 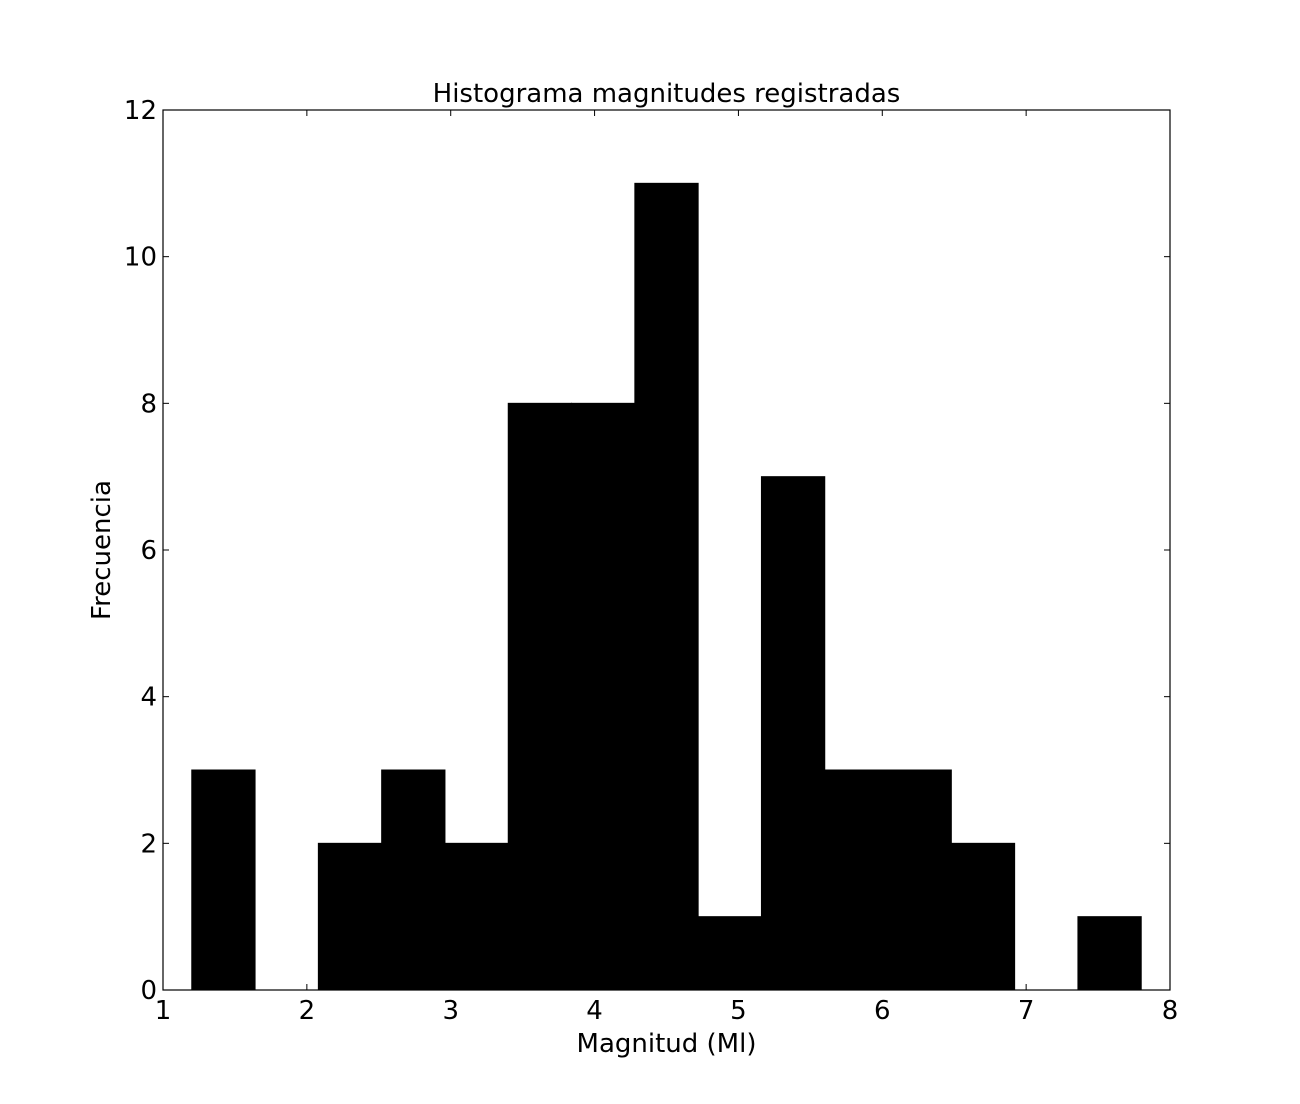 I want to click on x-tick-label-1: 1, so click(x=163, y=1011).